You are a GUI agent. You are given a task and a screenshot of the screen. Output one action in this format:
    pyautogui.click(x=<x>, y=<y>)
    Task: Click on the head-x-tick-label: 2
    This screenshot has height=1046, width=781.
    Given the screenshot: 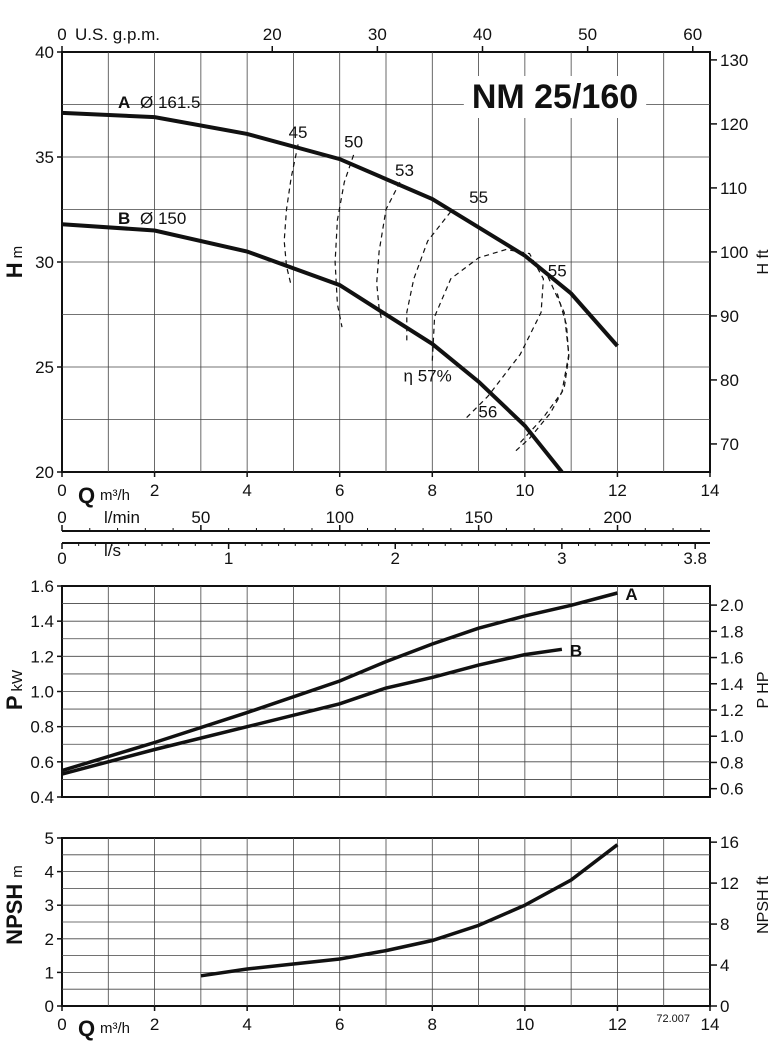 What is the action you would take?
    pyautogui.click(x=154, y=490)
    